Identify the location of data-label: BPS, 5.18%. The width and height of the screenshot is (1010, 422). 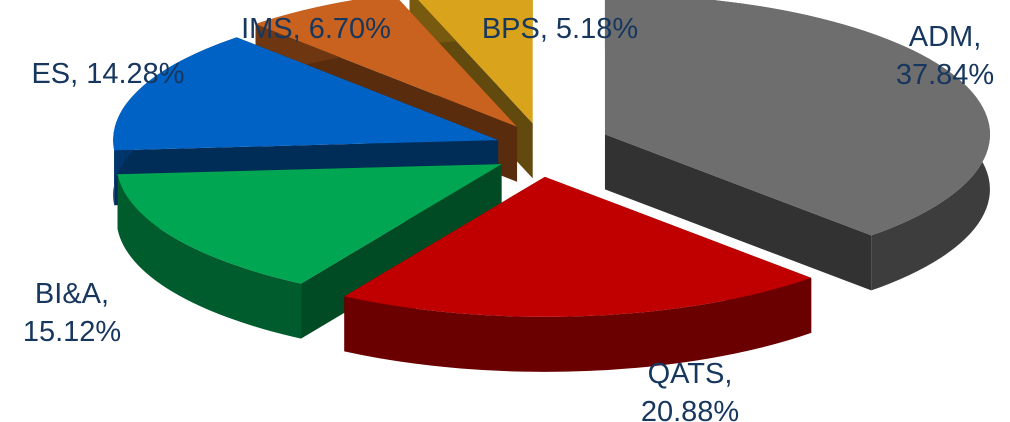
(560, 29).